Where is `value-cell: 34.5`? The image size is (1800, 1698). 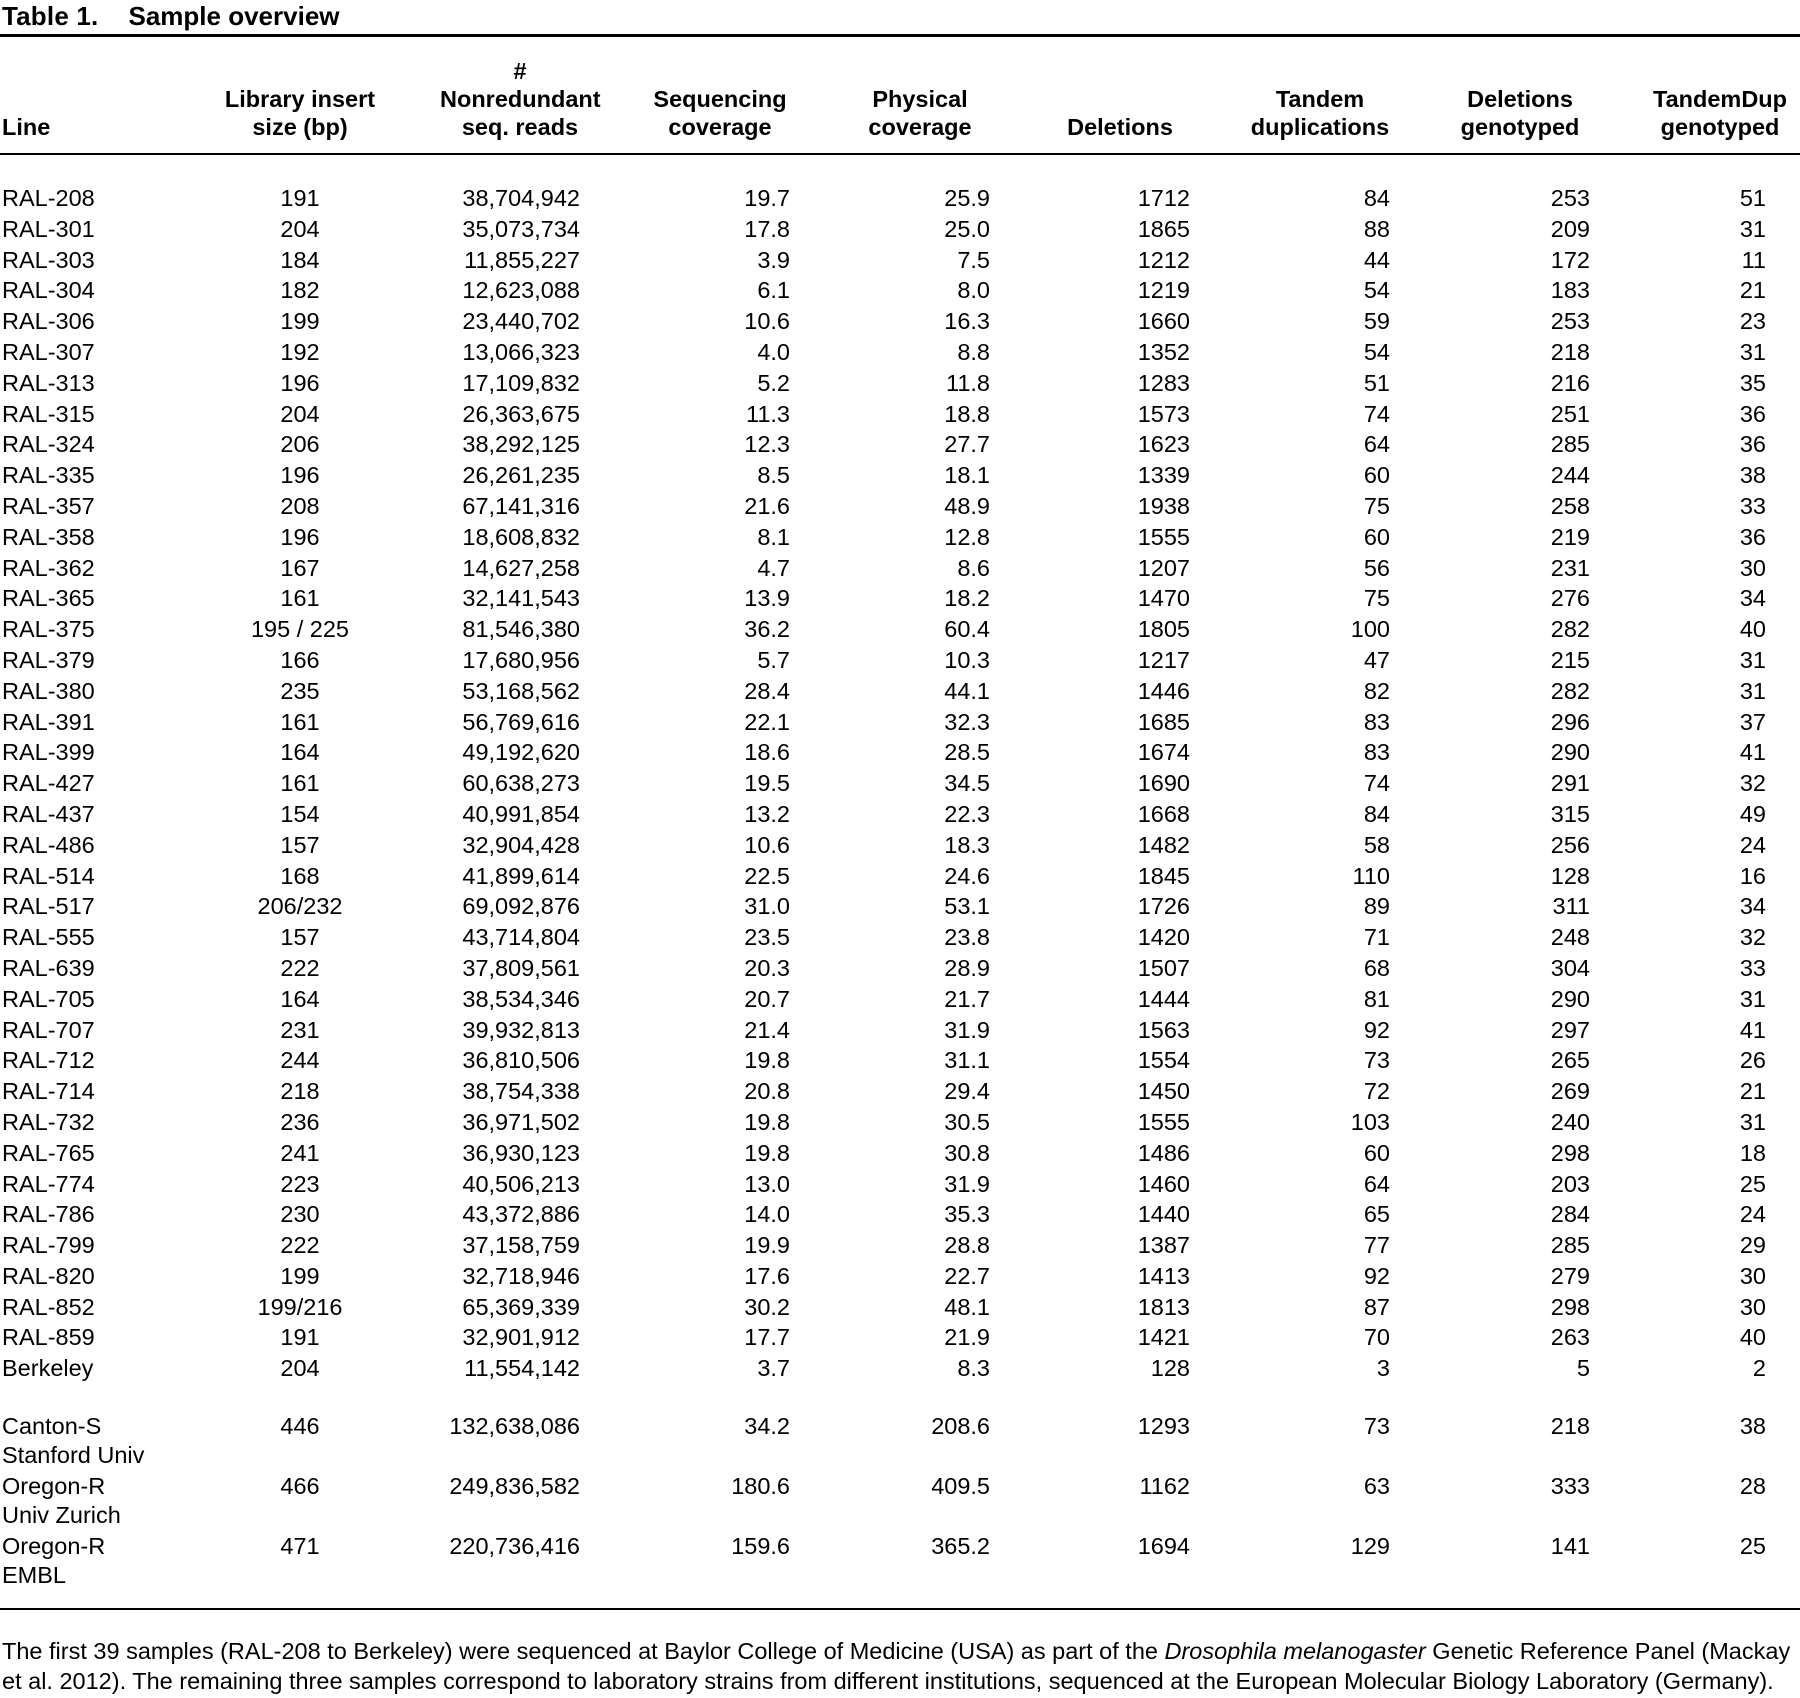
value-cell: 34.5 is located at coordinates (967, 783).